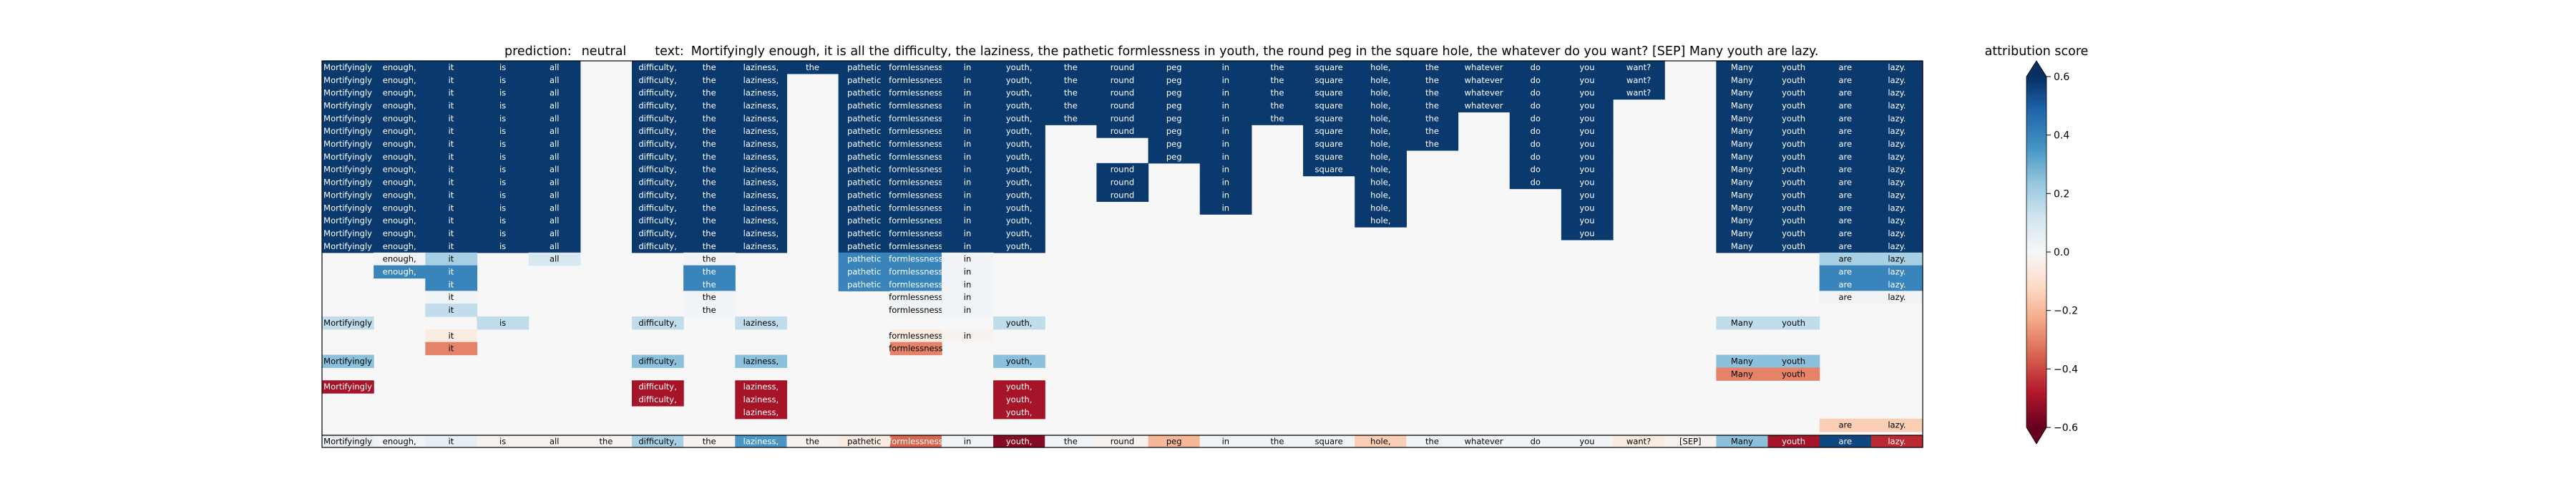 Image resolution: width=2576 pixels, height=504 pixels. What do you see at coordinates (864, 195) in the screenshot?
I see `heatmap-cell-label: pathetic` at bounding box center [864, 195].